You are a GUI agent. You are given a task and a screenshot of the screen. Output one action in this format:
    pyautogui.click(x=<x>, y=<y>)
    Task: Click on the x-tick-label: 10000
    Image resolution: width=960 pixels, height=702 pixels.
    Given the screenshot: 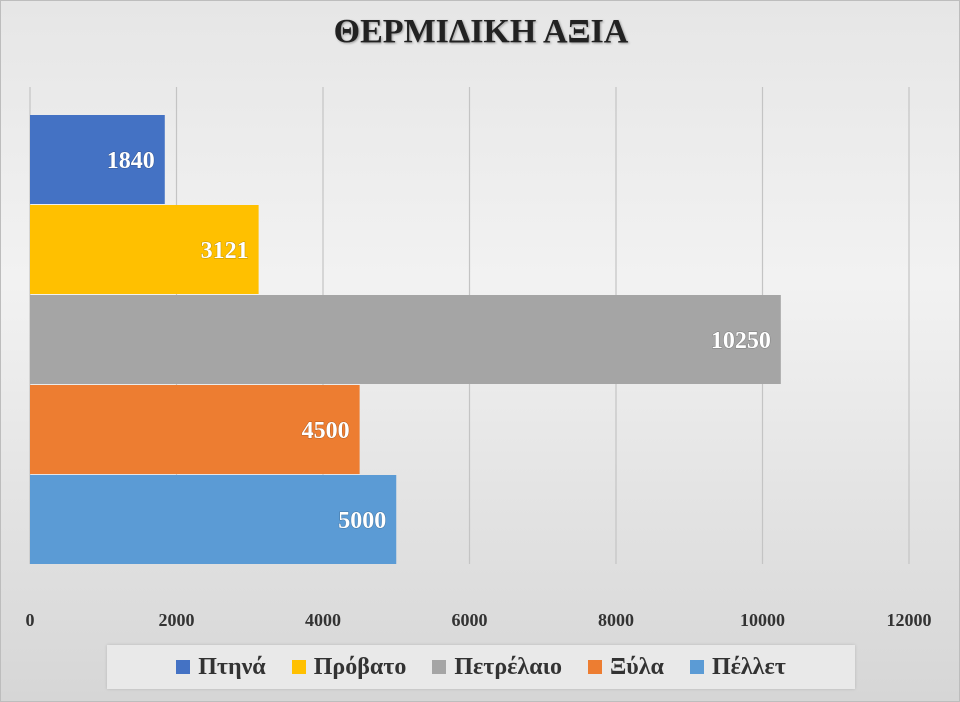 What is the action you would take?
    pyautogui.click(x=762, y=620)
    